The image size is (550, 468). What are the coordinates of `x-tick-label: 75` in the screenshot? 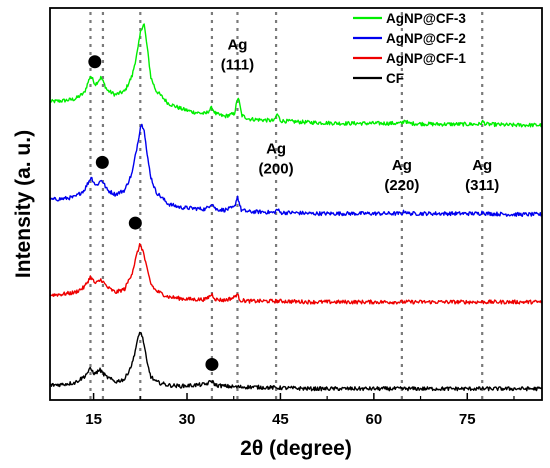 It's located at (467, 419).